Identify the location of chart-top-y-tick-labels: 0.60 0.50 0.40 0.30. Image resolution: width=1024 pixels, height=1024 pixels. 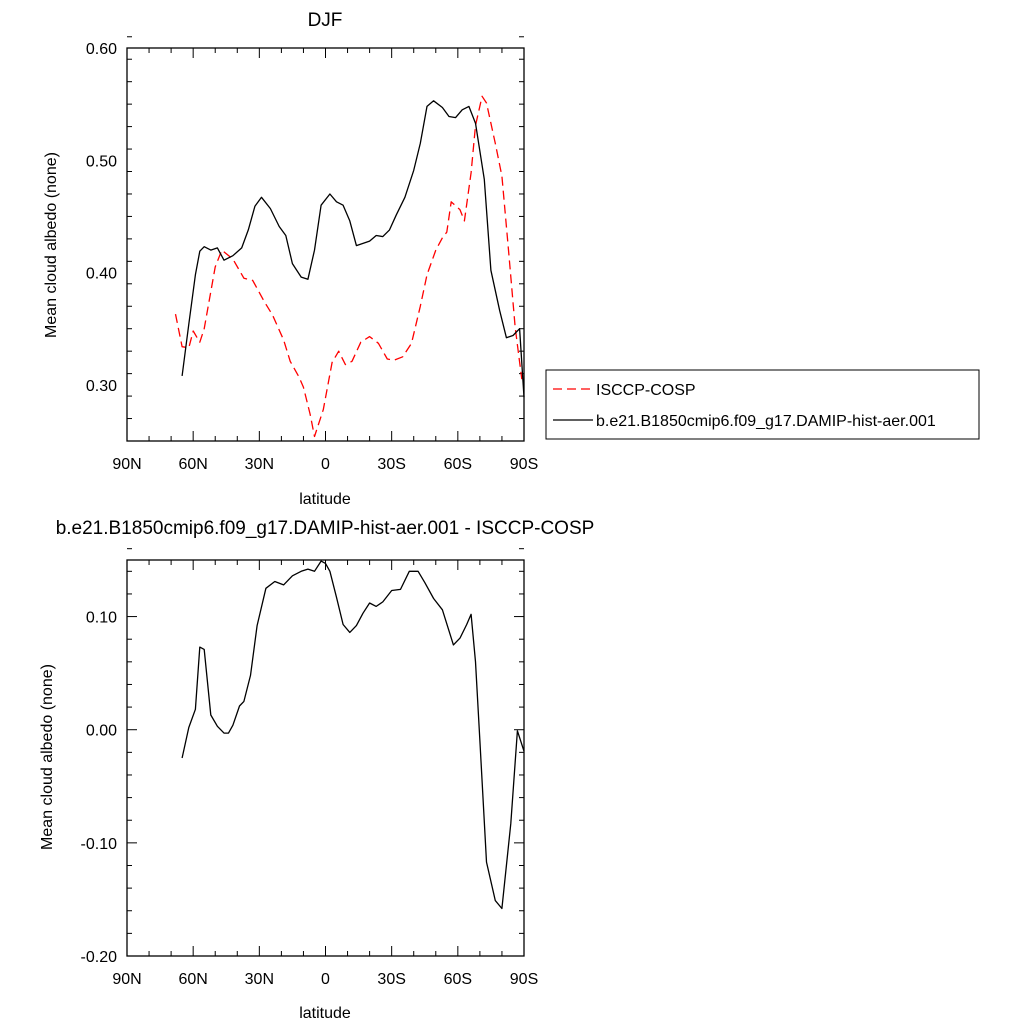
(101, 218).